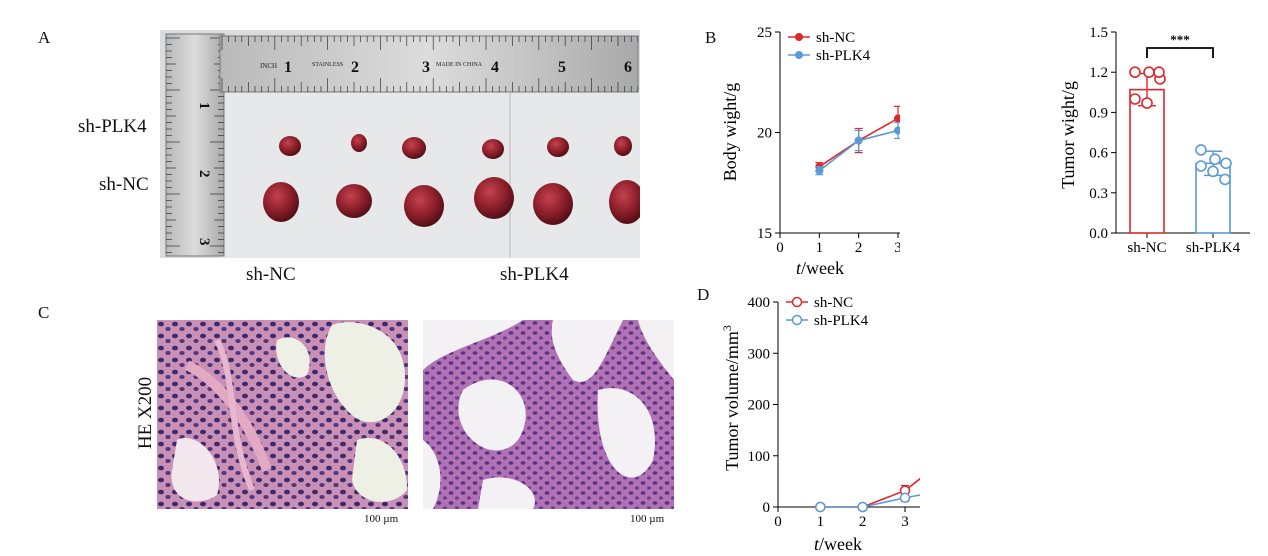 The image size is (1268, 556). I want to click on ruler-num-5: 5, so click(562, 67).